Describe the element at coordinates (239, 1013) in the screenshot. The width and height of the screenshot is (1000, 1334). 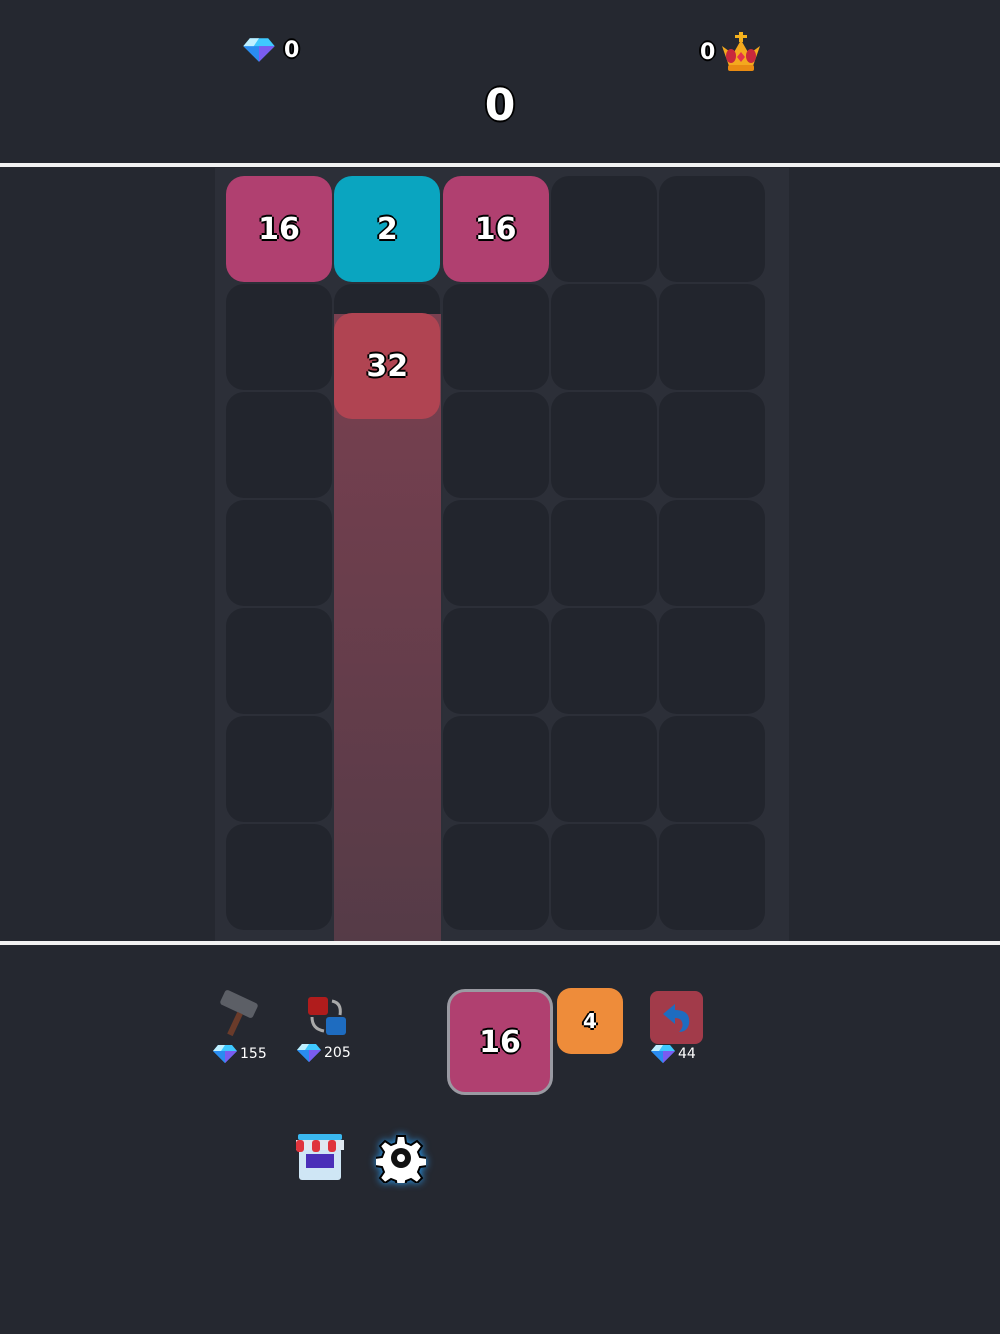
I see `hammer-icon` at that location.